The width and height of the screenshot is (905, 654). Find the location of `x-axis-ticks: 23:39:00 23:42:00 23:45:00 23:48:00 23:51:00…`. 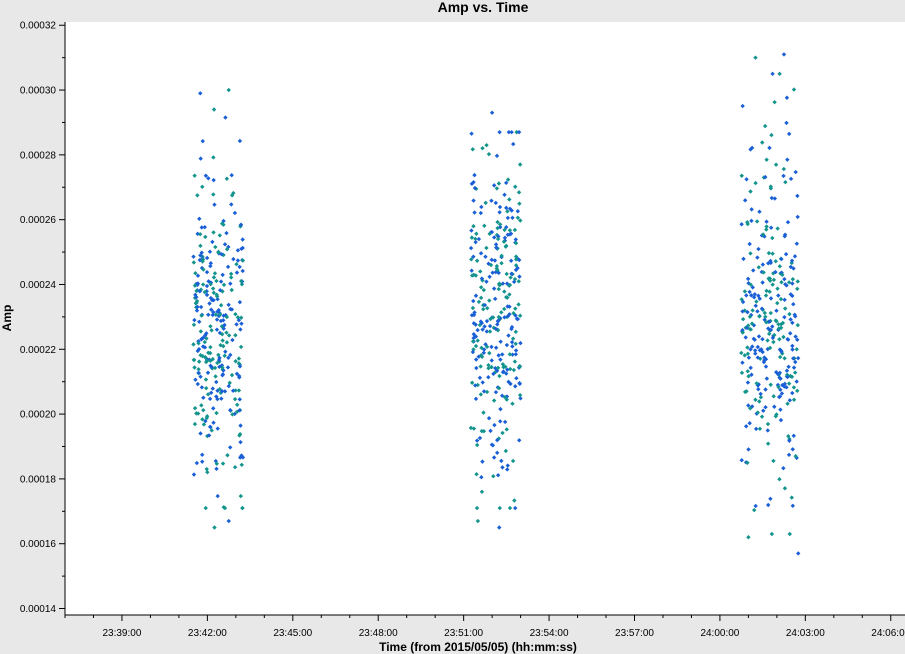

x-axis-ticks: 23:39:00 23:42:00 23:45:00 23:48:00 23:51:00… is located at coordinates (484, 627).